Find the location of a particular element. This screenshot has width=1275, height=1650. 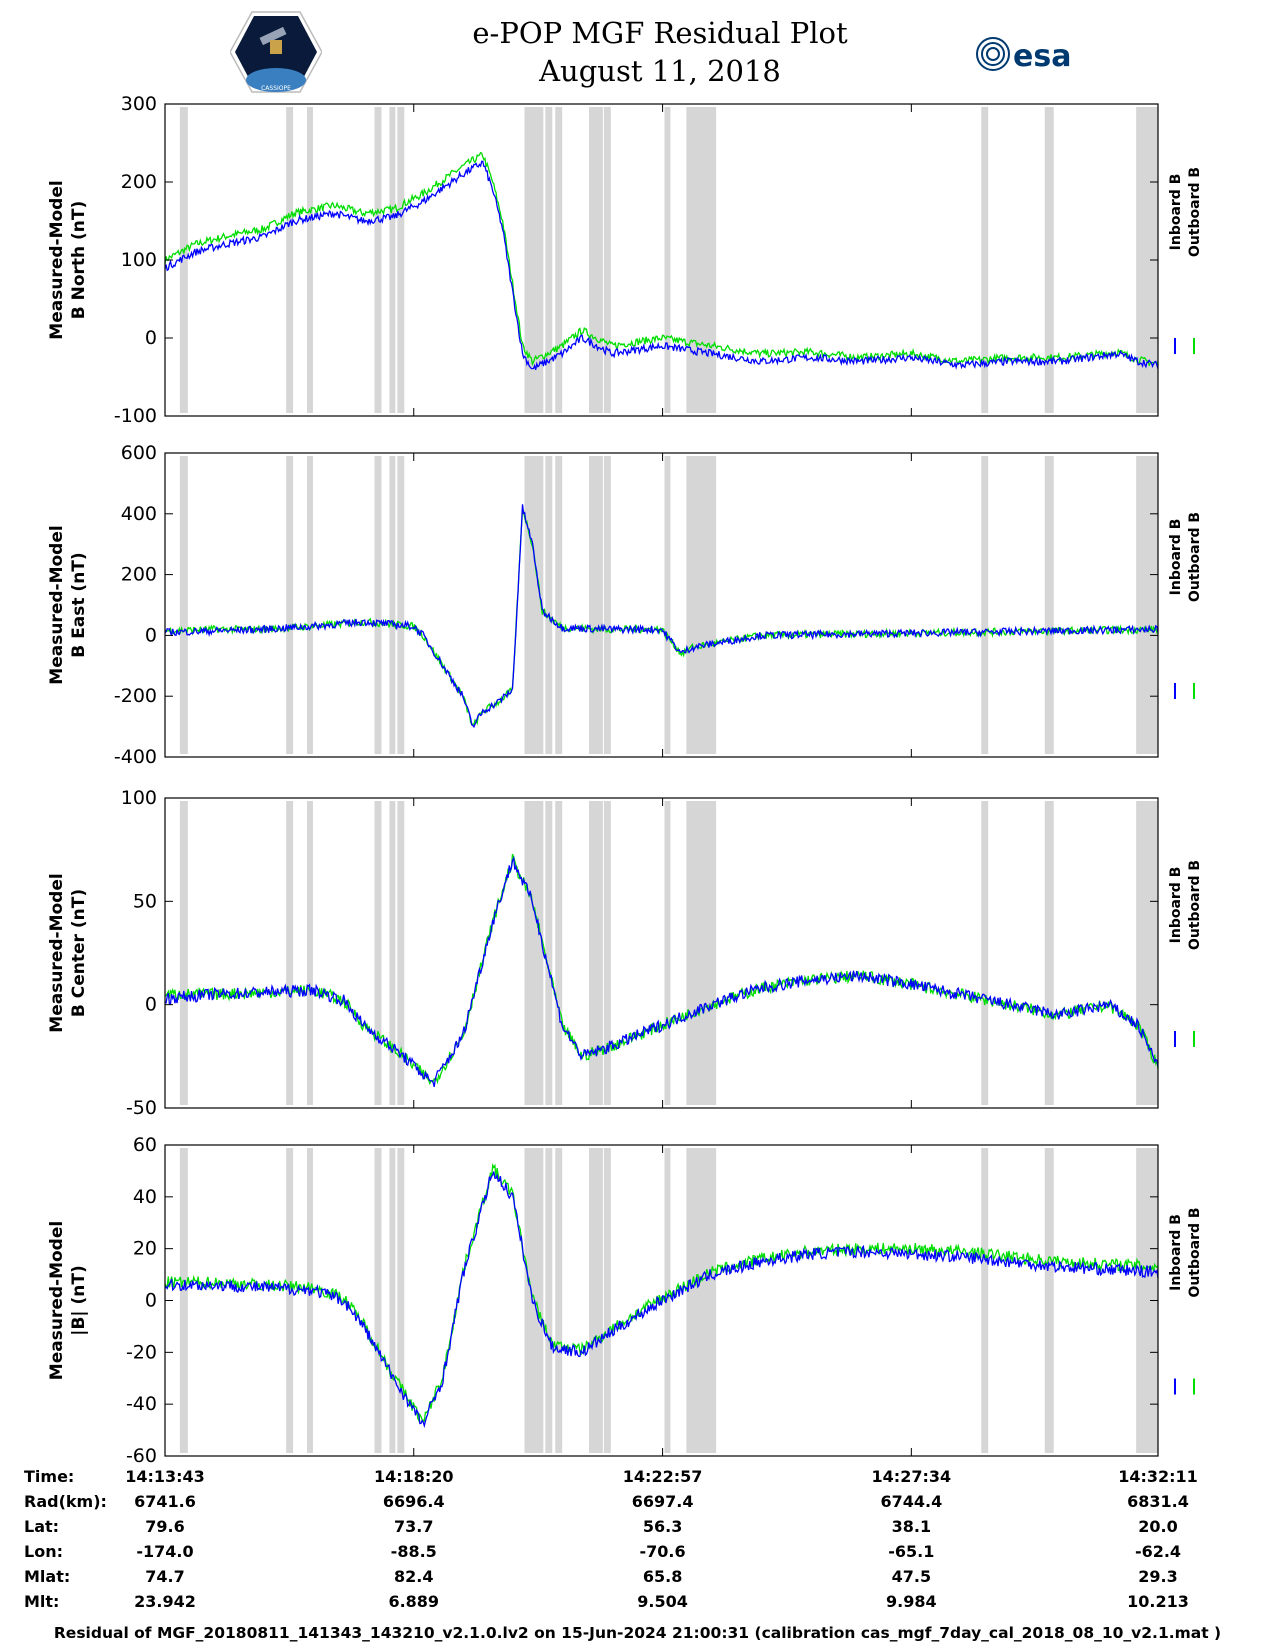

footer-cell: 6744.4 is located at coordinates (911, 1501).